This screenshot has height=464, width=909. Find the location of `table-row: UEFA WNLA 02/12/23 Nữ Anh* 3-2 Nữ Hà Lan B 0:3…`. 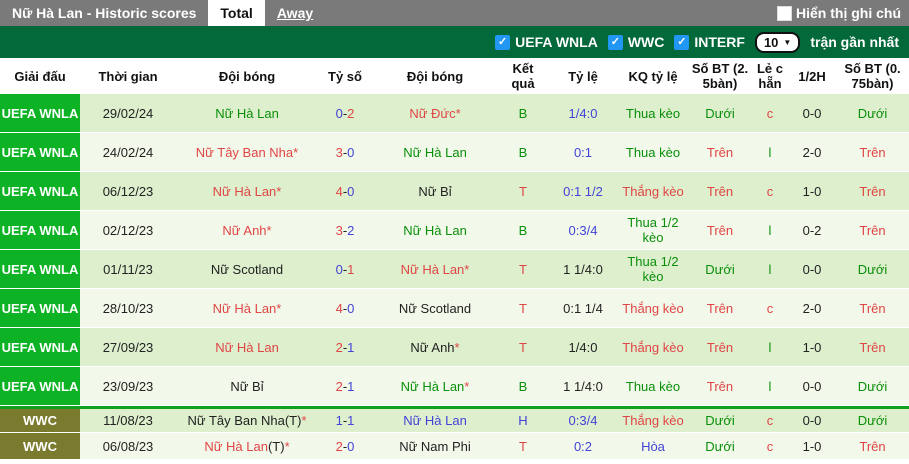

table-row: UEFA WNLA 02/12/23 Nữ Anh* 3-2 Nữ Hà Lan B 0:3… is located at coordinates (454, 230).